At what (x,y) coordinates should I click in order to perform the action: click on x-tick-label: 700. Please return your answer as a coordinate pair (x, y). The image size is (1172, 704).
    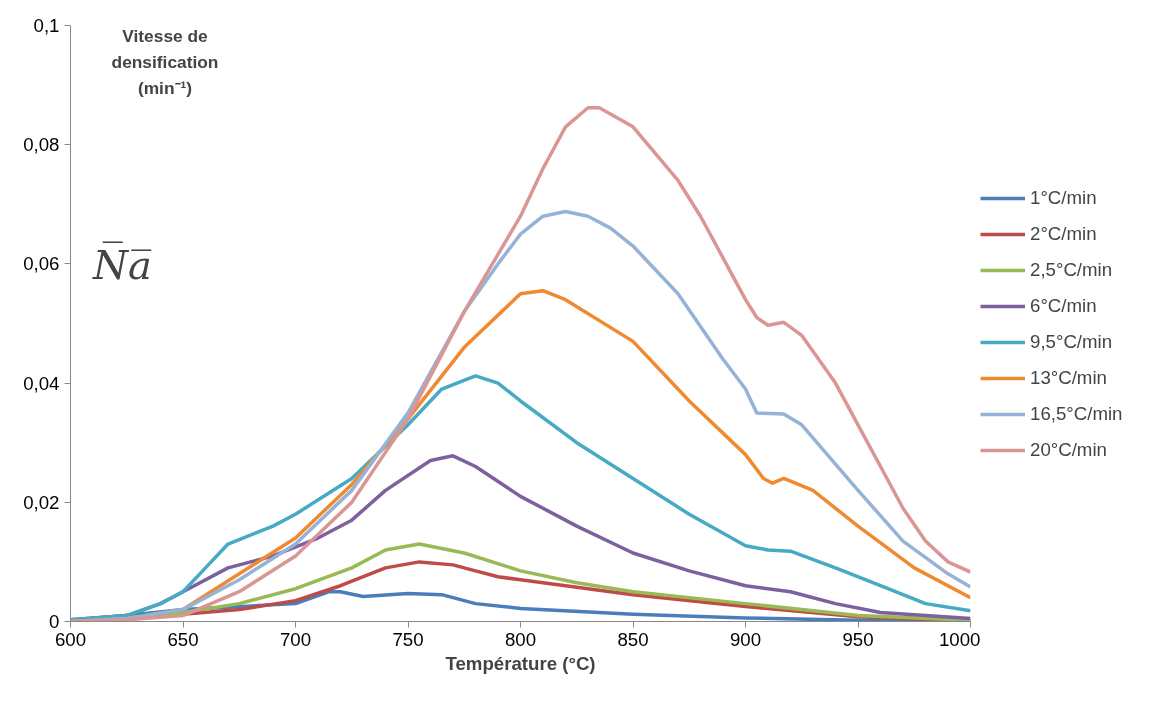
    Looking at the image, I should click on (295, 639).